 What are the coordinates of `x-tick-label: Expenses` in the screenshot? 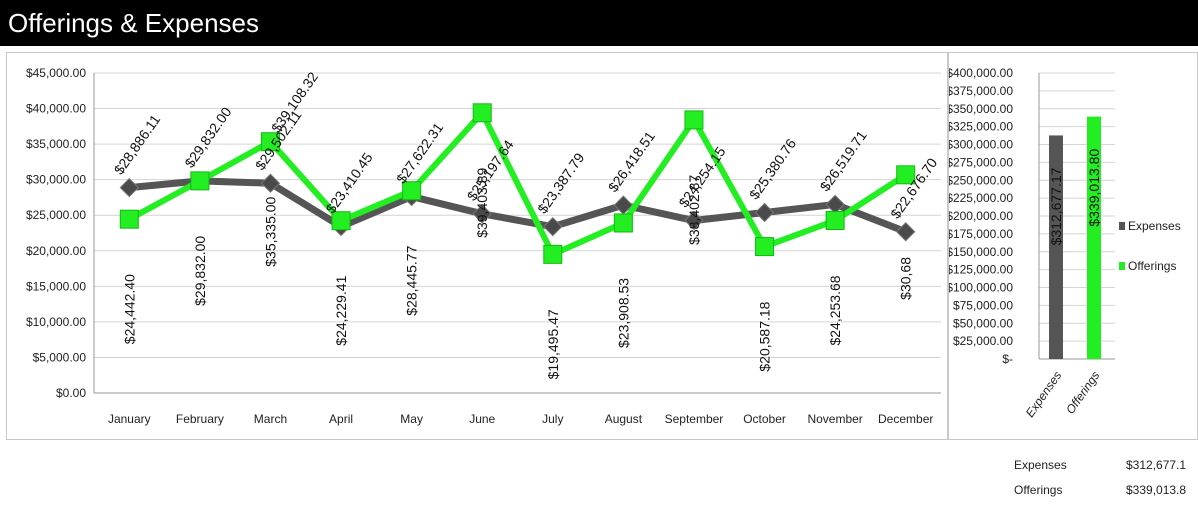 It's located at (1044, 394).